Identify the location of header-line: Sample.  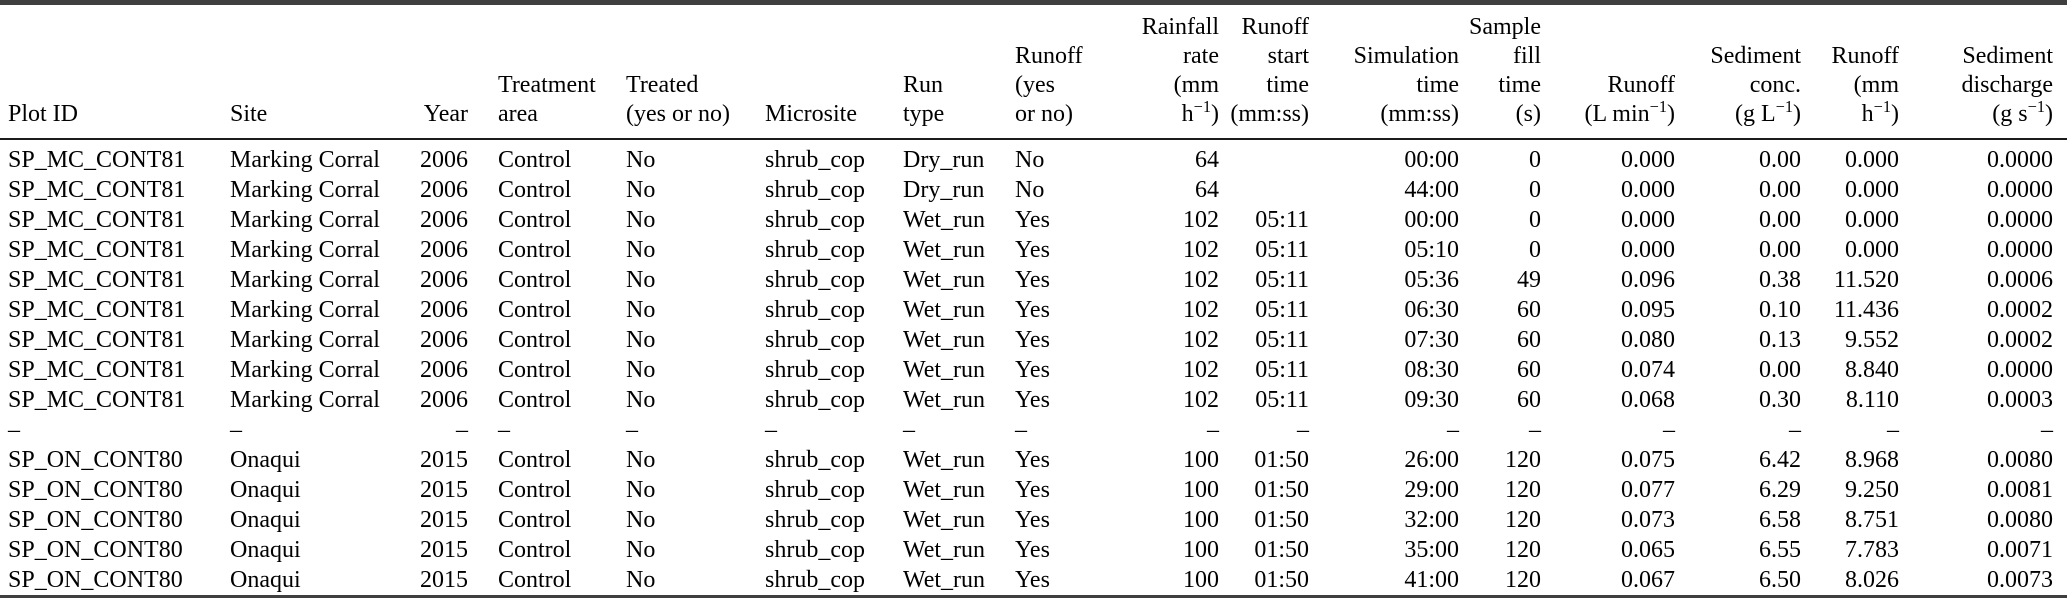
(1505, 27).